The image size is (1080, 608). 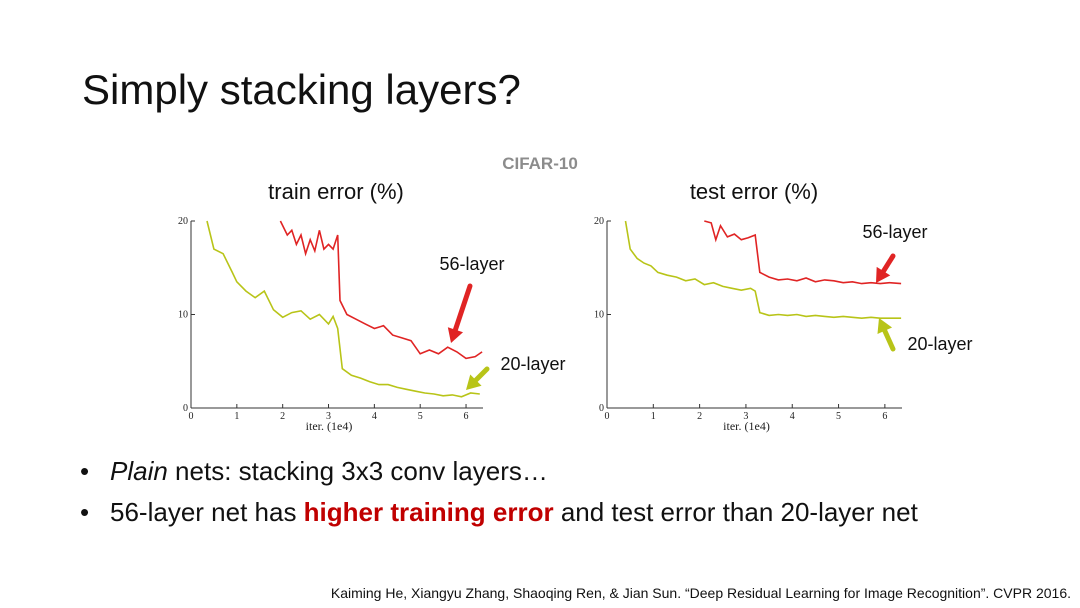 I want to click on bullet-part: Plain, so click(x=139, y=471).